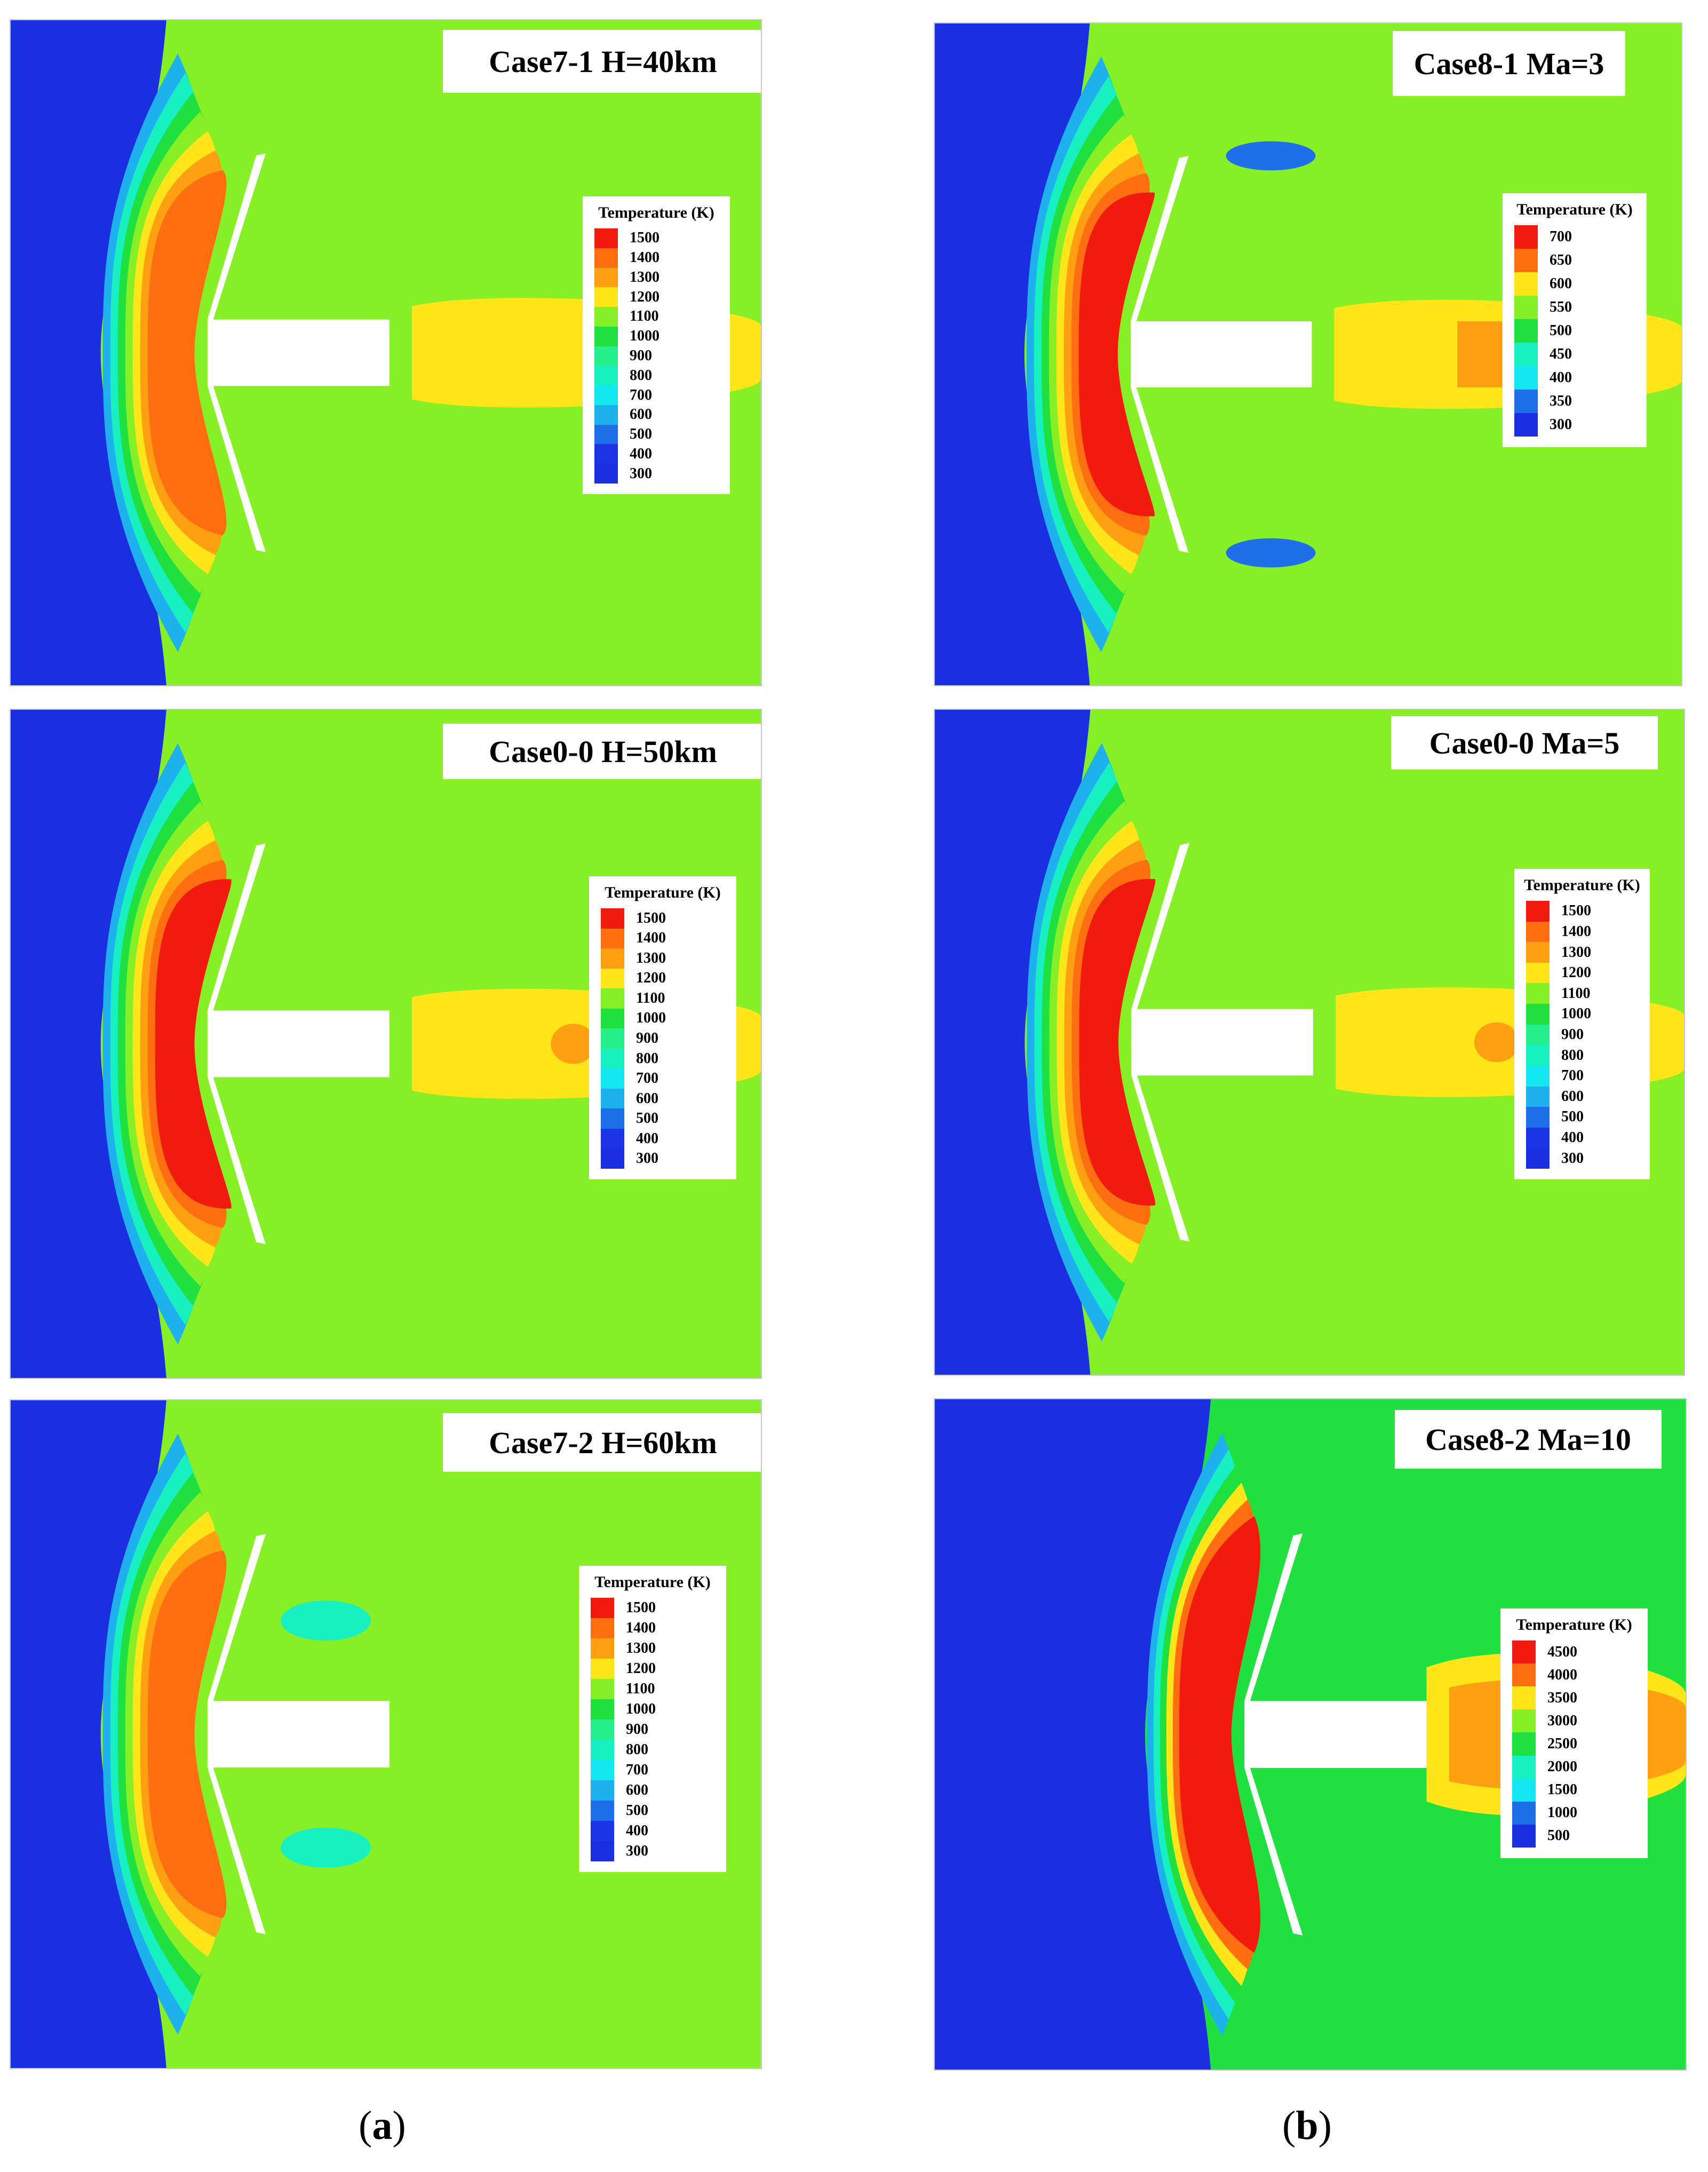 This screenshot has height=2172, width=1708. I want to click on case-title: Case7-1 H=40km, so click(602, 62).